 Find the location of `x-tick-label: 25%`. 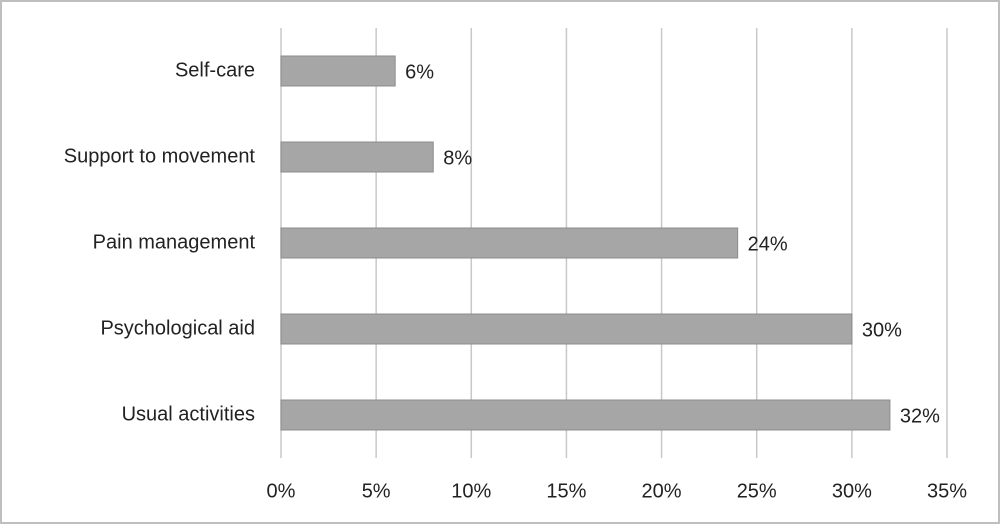

x-tick-label: 25% is located at coordinates (757, 491).